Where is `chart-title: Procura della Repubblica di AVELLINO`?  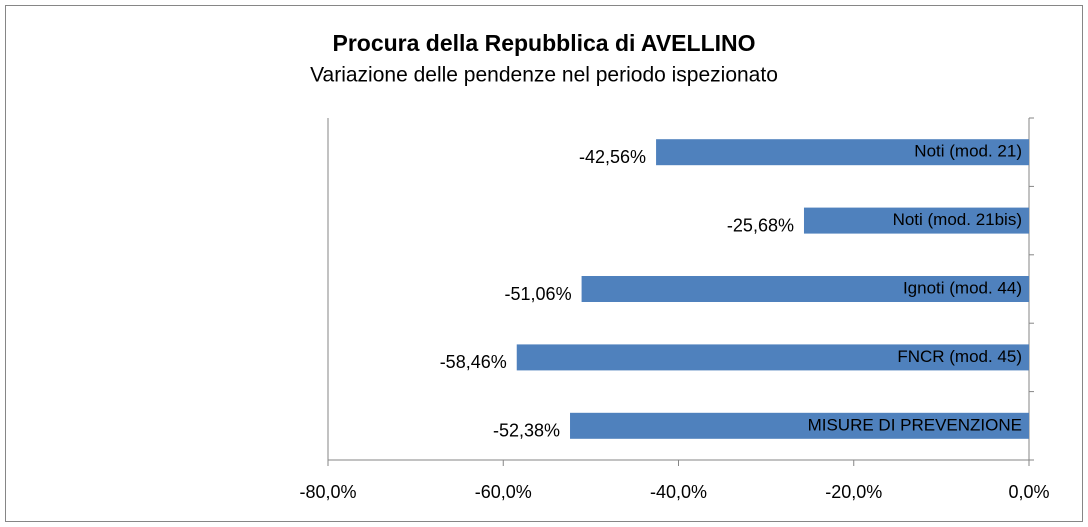 chart-title: Procura della Repubblica di AVELLINO is located at coordinates (543, 43).